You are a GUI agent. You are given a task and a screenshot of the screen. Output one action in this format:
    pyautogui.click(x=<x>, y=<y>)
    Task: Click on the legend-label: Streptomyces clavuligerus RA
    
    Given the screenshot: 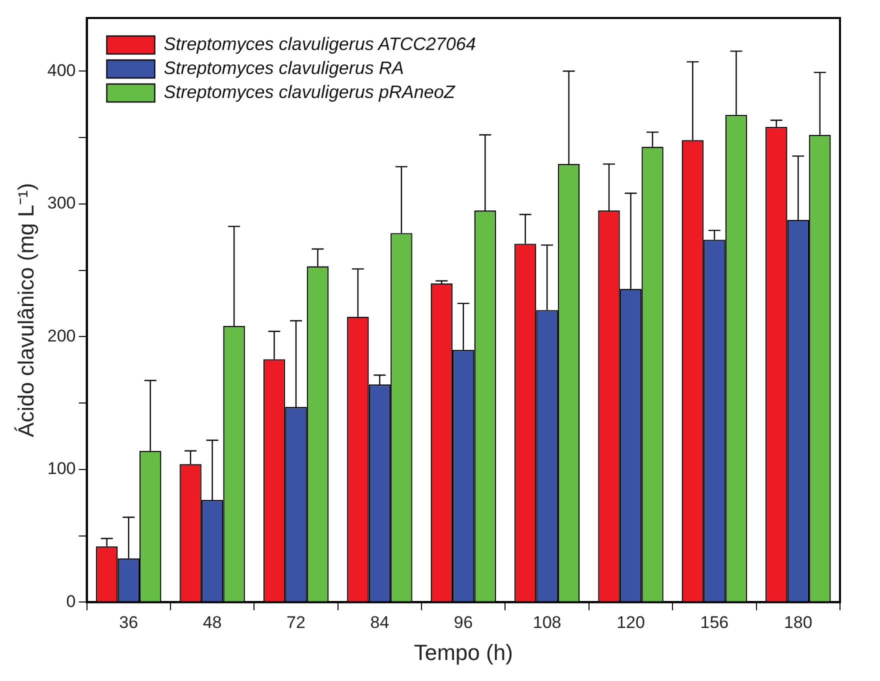 What is the action you would take?
    pyautogui.click(x=284, y=68)
    